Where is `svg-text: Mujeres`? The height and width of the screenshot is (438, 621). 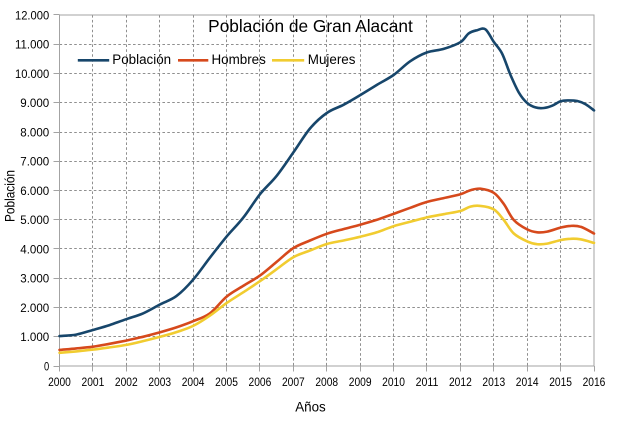
svg-text: Mujeres is located at coordinates (332, 59).